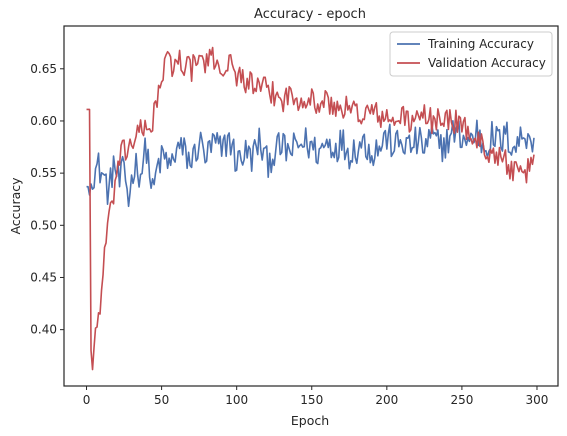 The height and width of the screenshot is (436, 567). I want to click on y-tick-label: 0.50, so click(43, 225).